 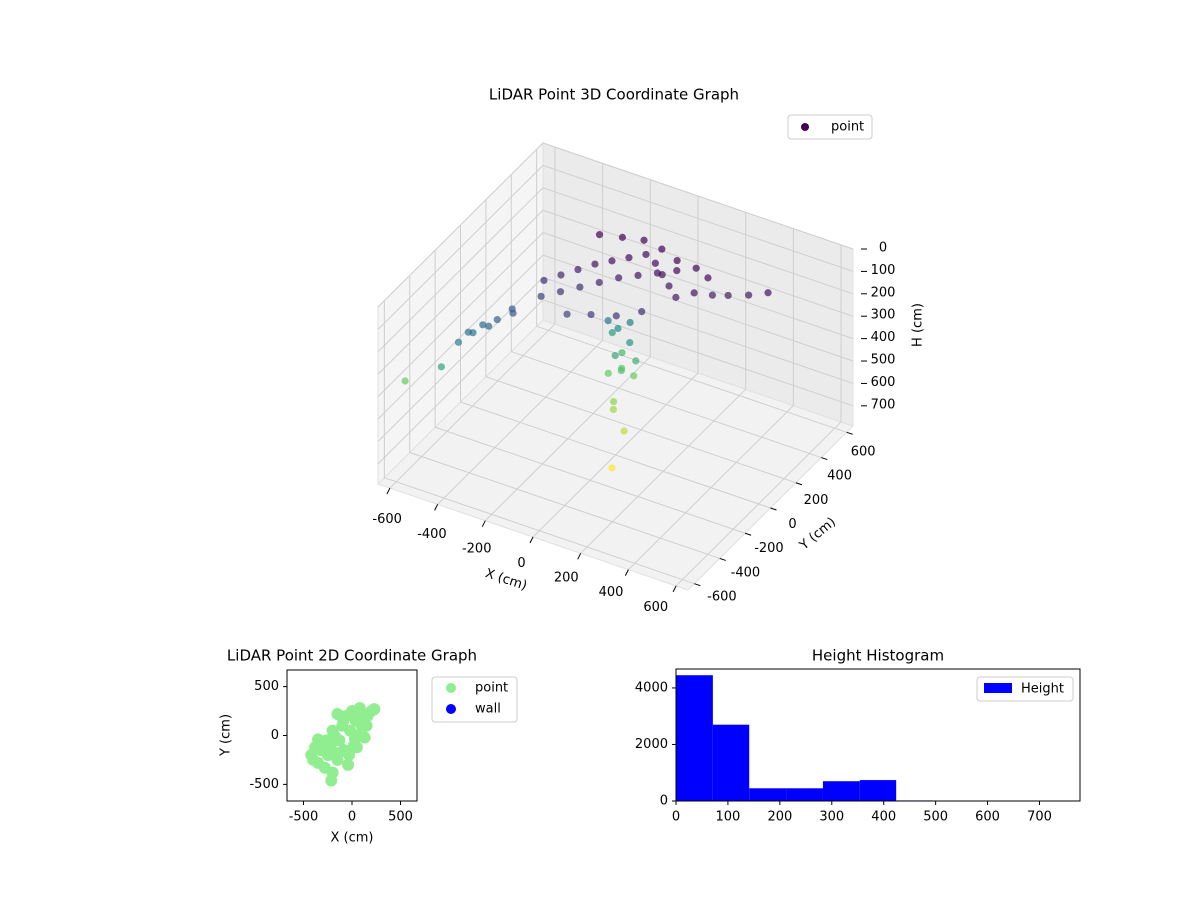 What do you see at coordinates (883, 337) in the screenshot?
I see `z-tick-label: 400` at bounding box center [883, 337].